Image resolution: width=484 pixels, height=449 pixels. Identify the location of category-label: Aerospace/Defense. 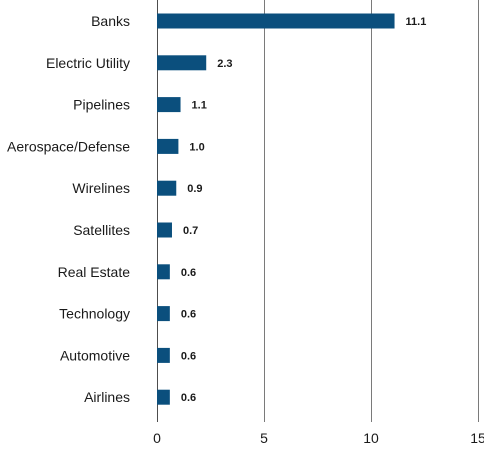
(68, 146).